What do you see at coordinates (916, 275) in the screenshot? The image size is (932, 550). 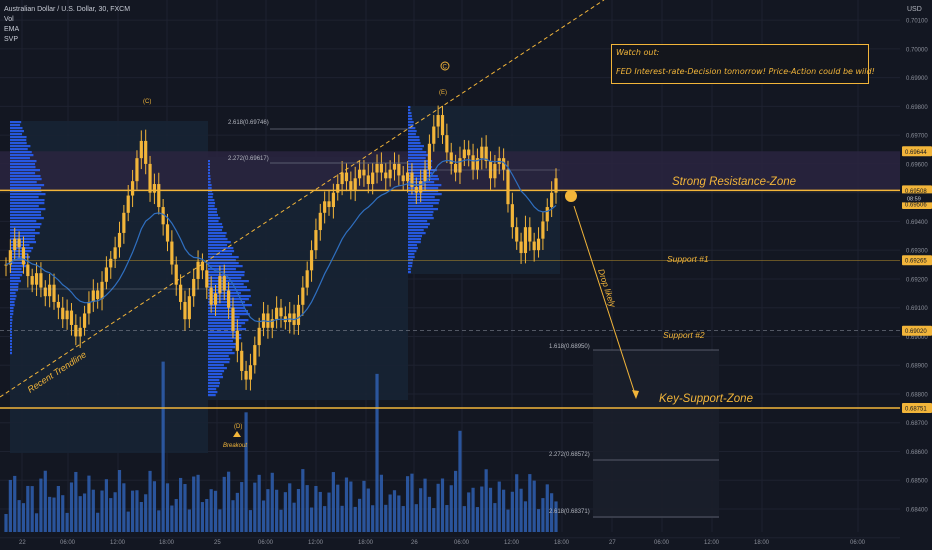 I see `axis-bg` at bounding box center [916, 275].